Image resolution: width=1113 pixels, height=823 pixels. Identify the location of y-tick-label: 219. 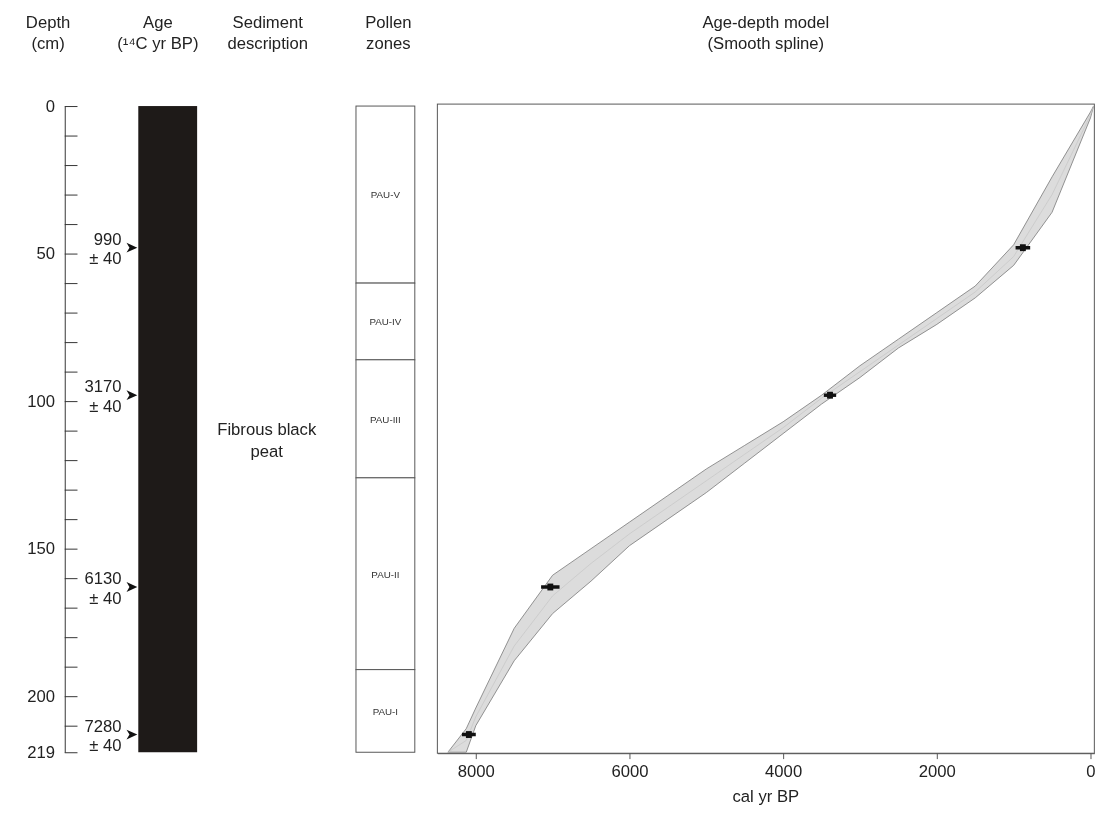
(41, 753).